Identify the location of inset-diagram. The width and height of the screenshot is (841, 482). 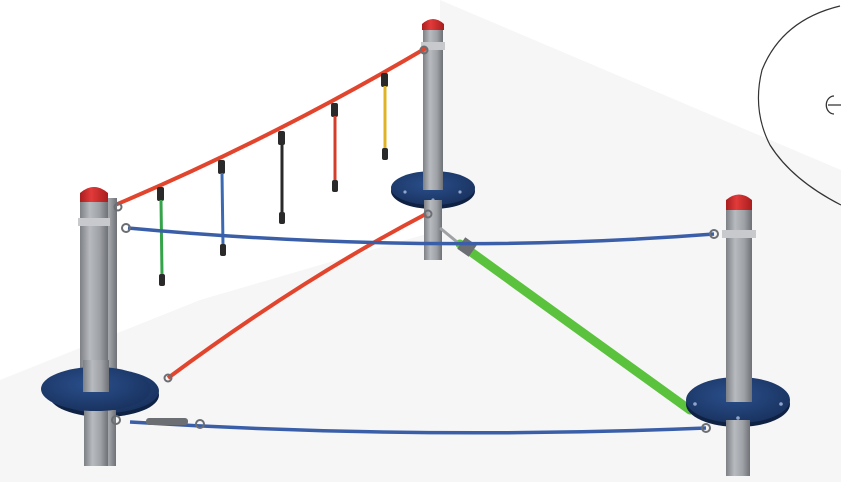
(799, 105).